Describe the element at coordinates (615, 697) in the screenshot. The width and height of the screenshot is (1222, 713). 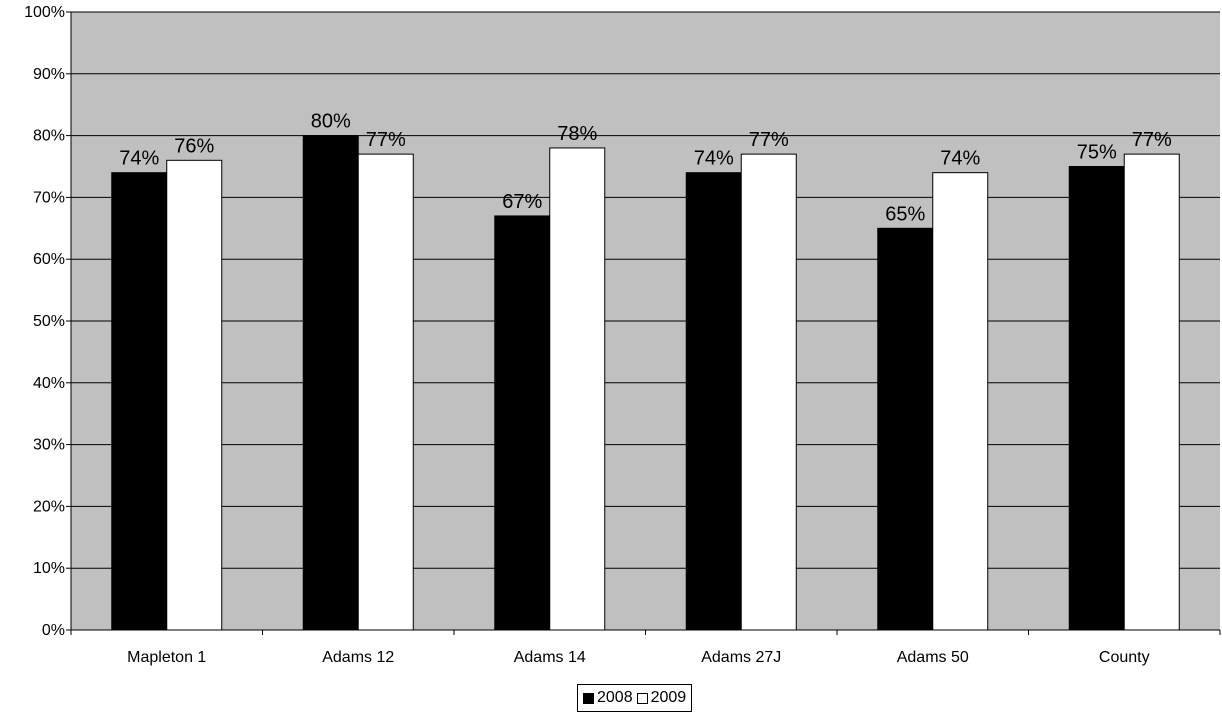
I see `legend-label: 2008` at that location.